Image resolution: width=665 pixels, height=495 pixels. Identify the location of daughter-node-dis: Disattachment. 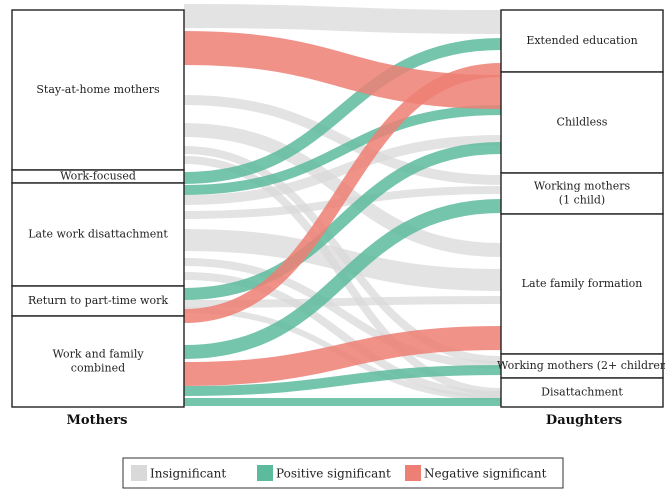
(582, 392).